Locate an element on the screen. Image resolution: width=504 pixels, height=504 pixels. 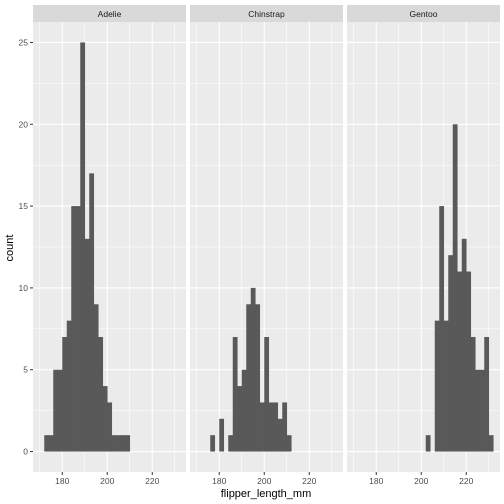
x-axis: 180 200 220 180 200 220 180 200 220 is located at coordinates (264, 479).